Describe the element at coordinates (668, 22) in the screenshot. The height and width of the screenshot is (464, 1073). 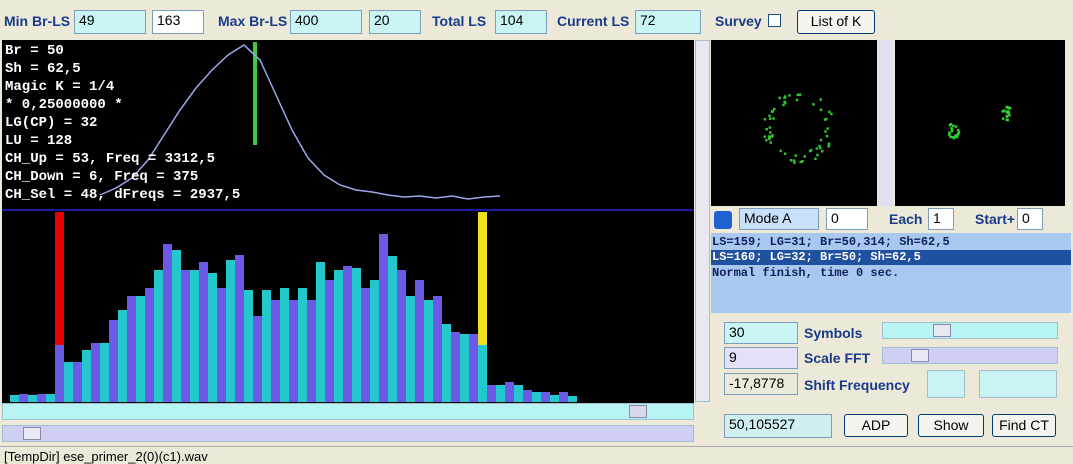
I see `input: 72` at that location.